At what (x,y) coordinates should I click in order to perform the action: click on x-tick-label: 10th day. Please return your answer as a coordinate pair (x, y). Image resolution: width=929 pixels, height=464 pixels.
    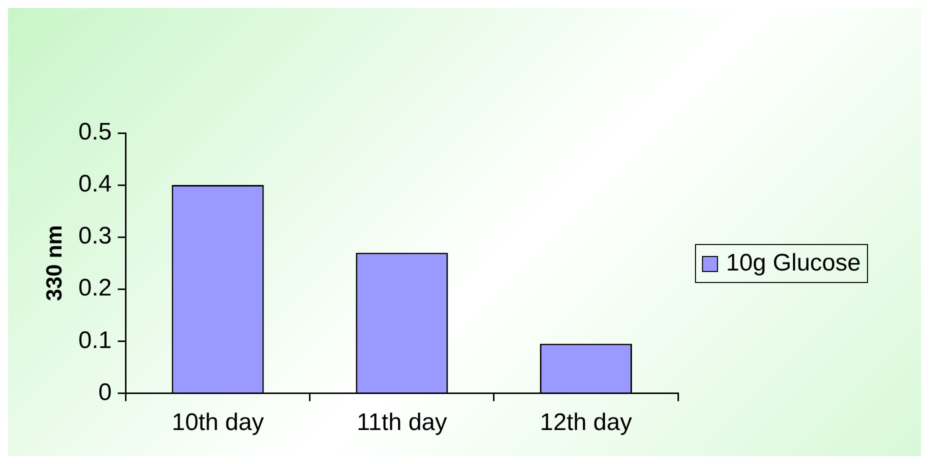
    Looking at the image, I should click on (218, 422).